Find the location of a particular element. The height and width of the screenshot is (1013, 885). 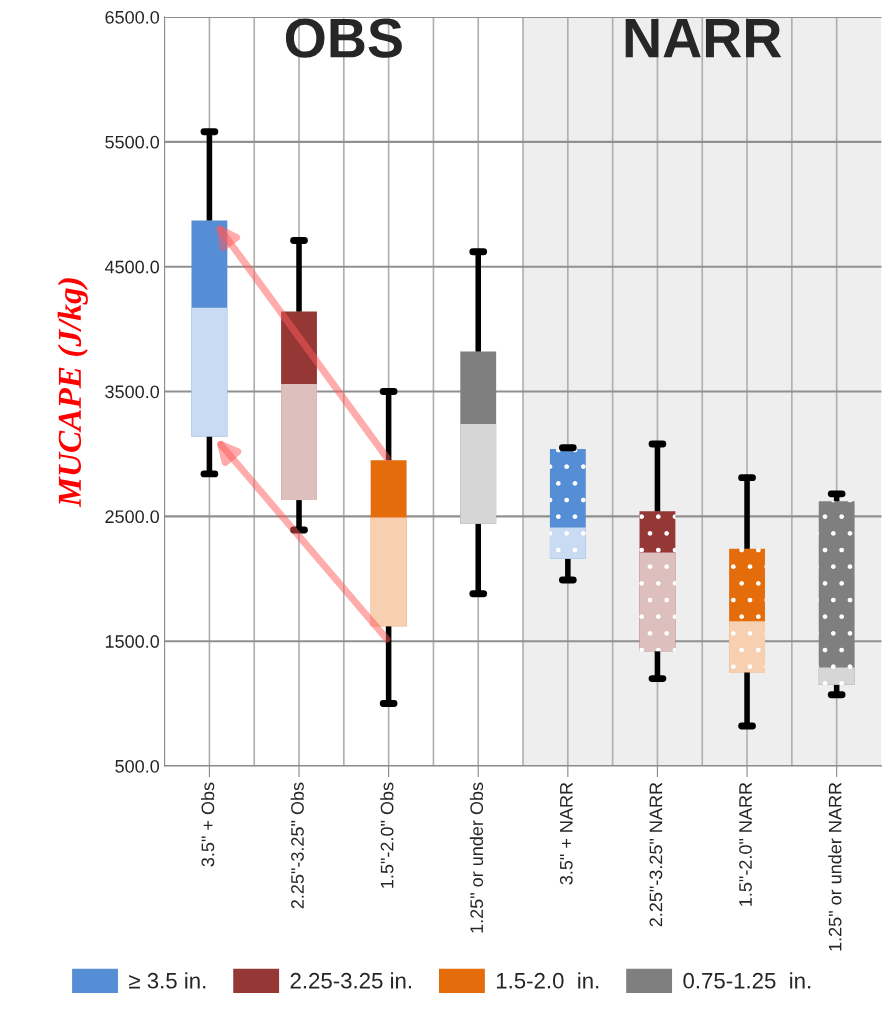

x-tick-label: 1.25" or under NARR is located at coordinates (835, 866).